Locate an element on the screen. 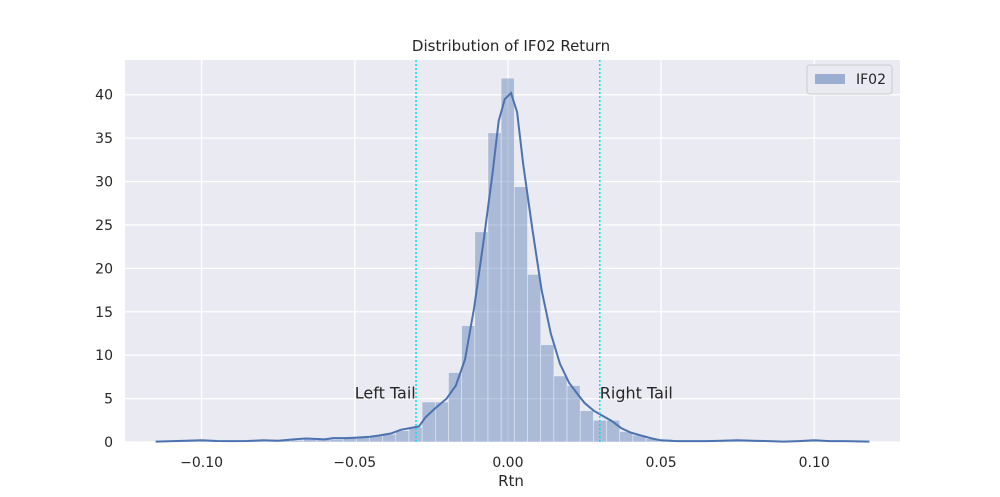 The width and height of the screenshot is (1000, 497). x-tick-label: 0.05 is located at coordinates (660, 463).